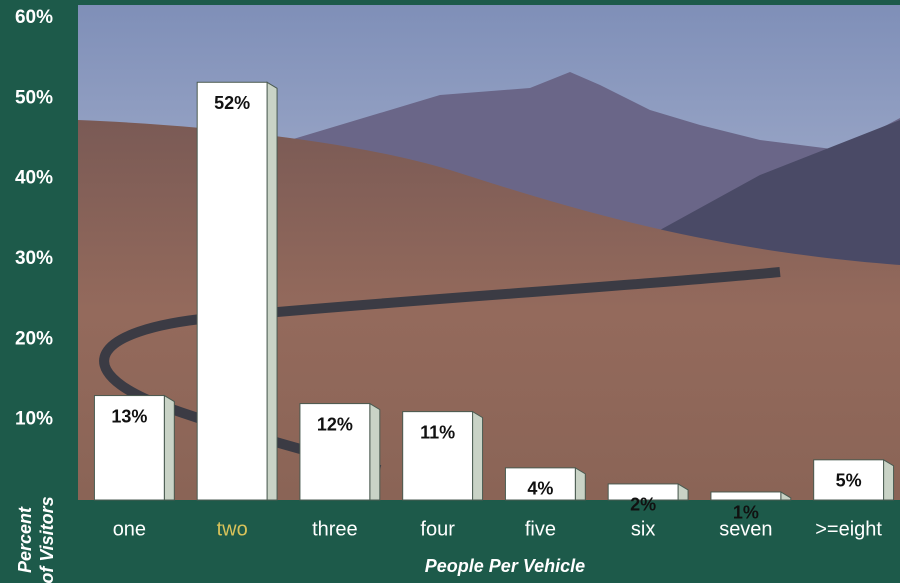 Image resolution: width=900 pixels, height=583 pixels. What do you see at coordinates (34, 178) in the screenshot?
I see `y-tick-label: 40%` at bounding box center [34, 178].